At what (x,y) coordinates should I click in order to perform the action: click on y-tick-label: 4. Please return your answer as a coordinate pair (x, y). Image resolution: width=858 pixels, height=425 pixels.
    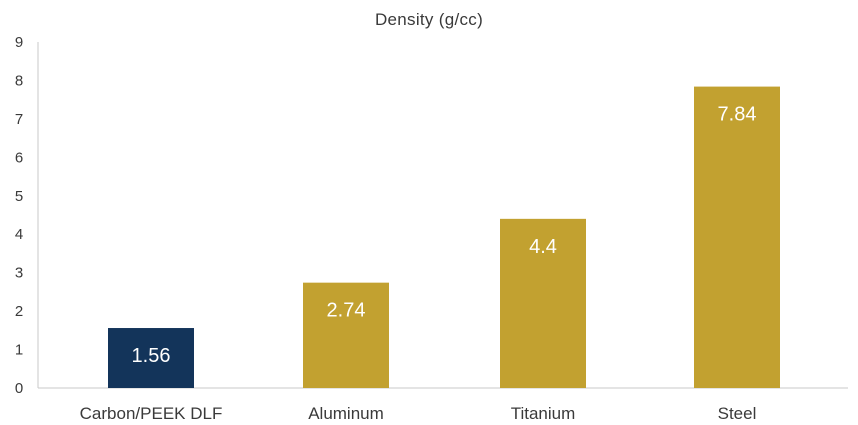
    Looking at the image, I should click on (19, 234).